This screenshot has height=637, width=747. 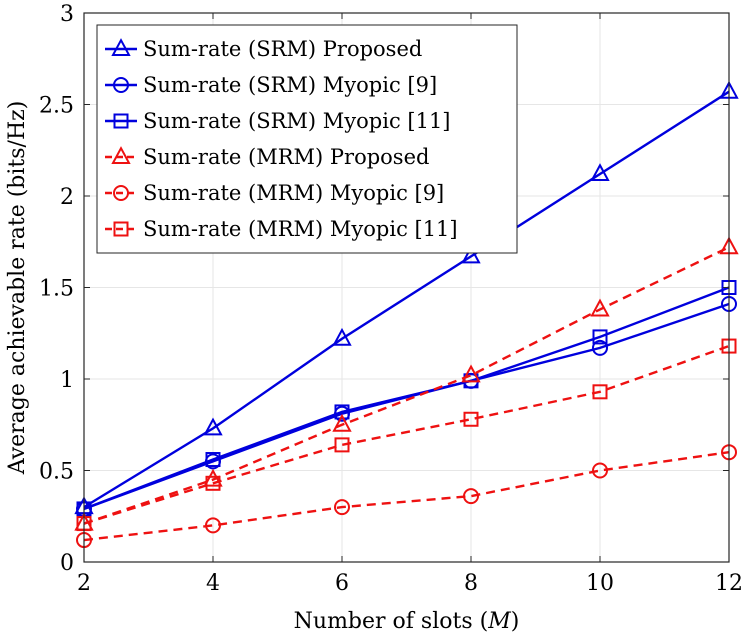 I want to click on x-tick-label: 8, so click(x=471, y=583).